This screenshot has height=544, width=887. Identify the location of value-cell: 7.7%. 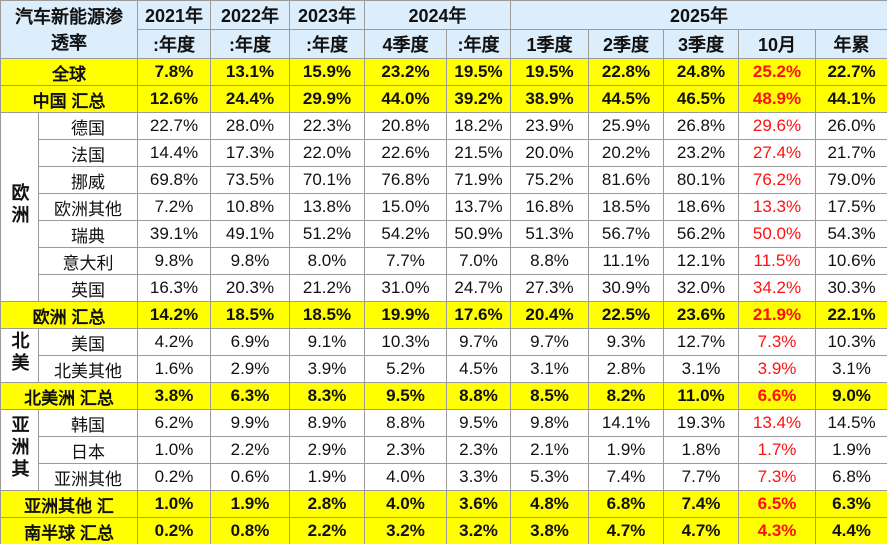
(405, 261).